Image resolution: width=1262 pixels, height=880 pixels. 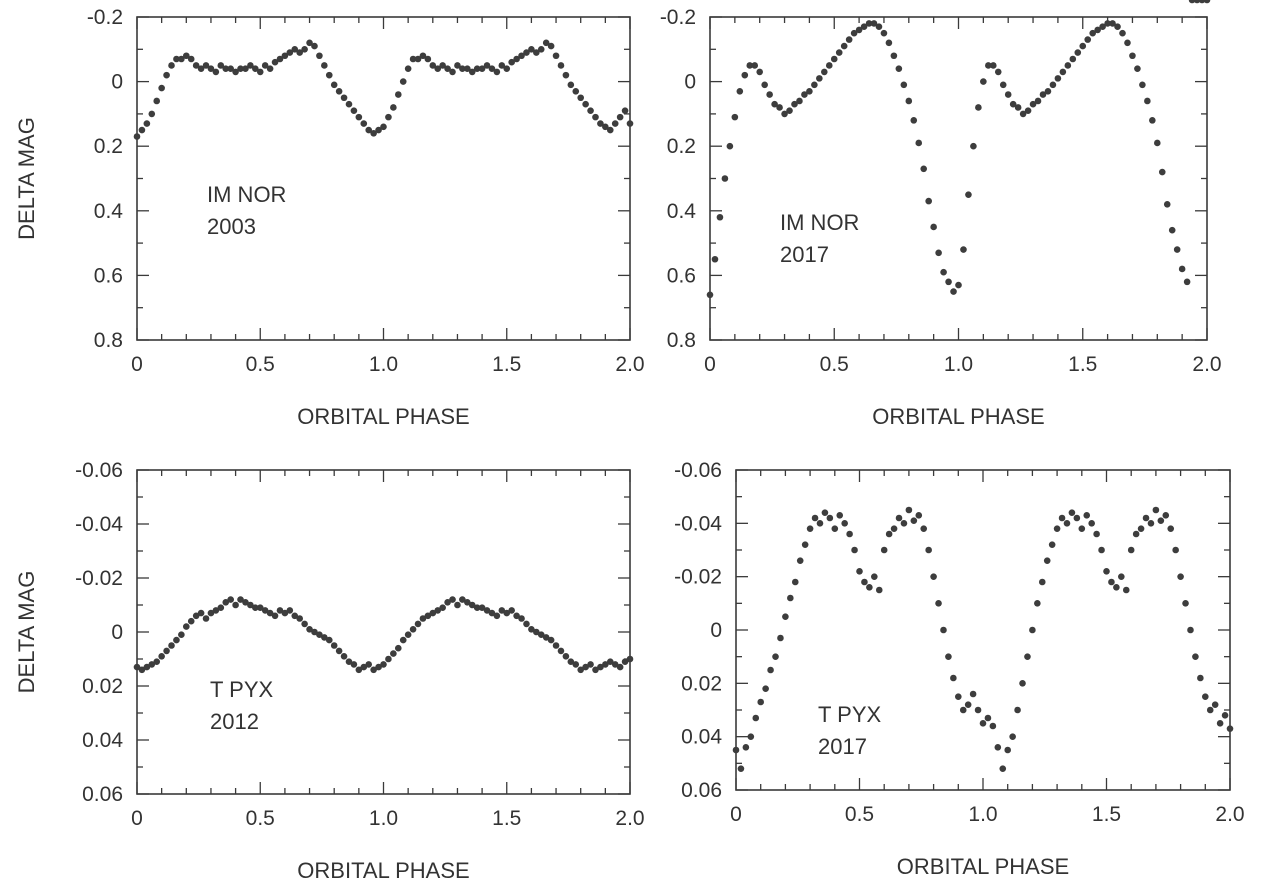 What do you see at coordinates (506, 364) in the screenshot?
I see `x-tick-label: 1.5` at bounding box center [506, 364].